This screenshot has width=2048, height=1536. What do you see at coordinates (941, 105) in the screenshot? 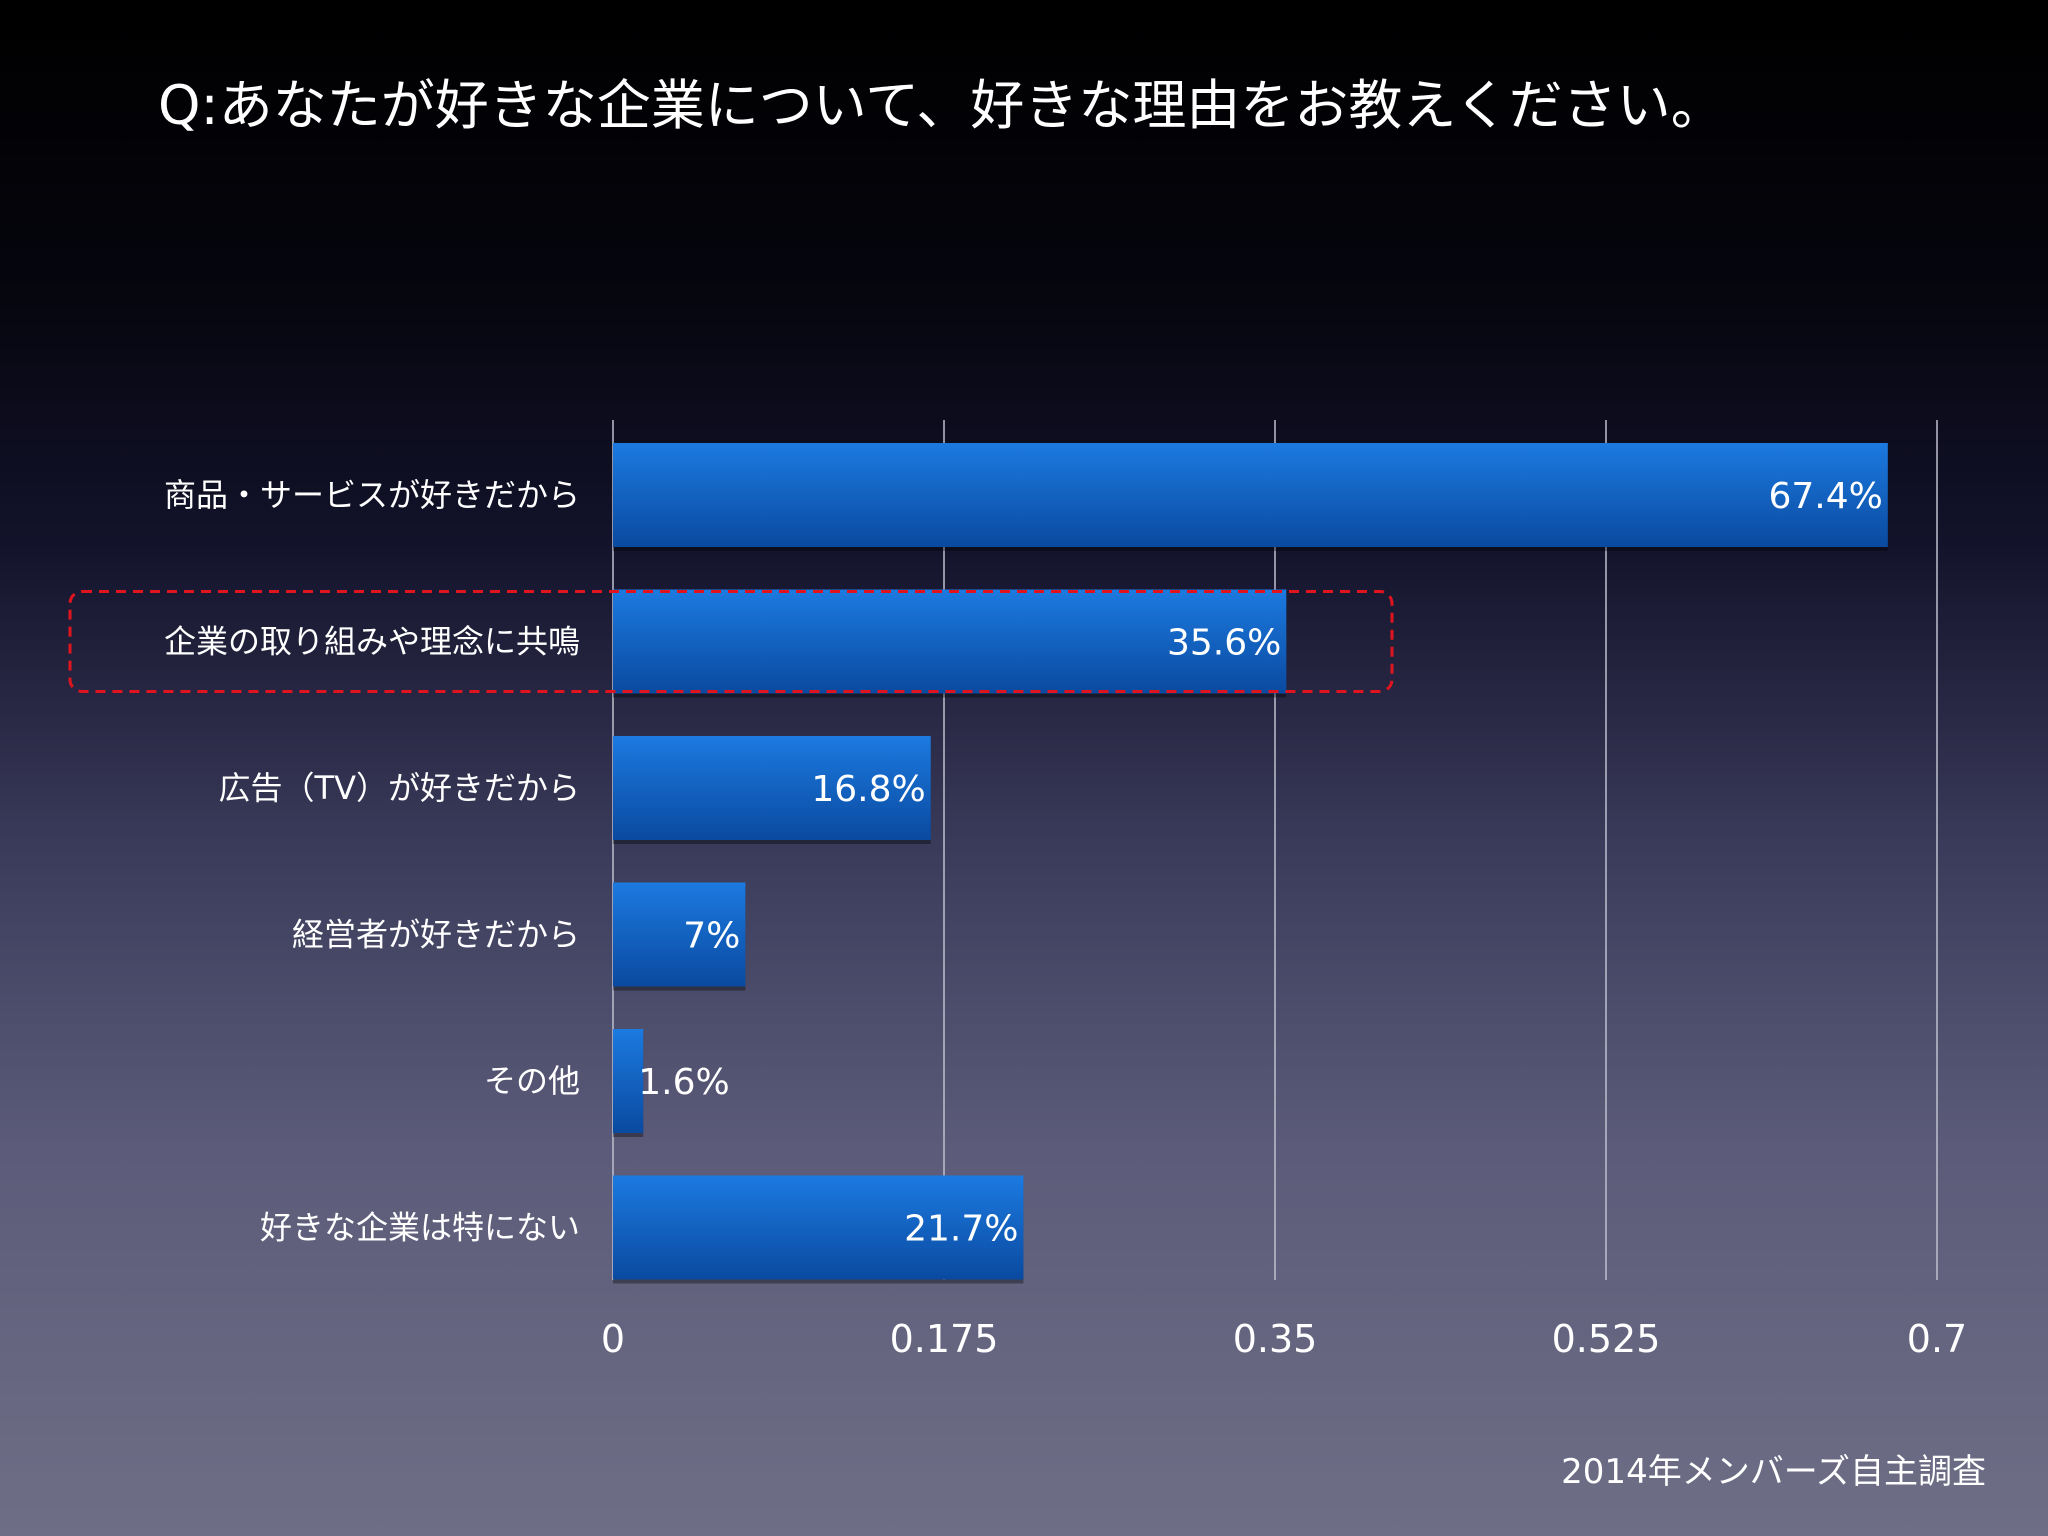
I see `slide-title: Q:あなたが好きな企業について、好きな理由をお教えください。` at bounding box center [941, 105].